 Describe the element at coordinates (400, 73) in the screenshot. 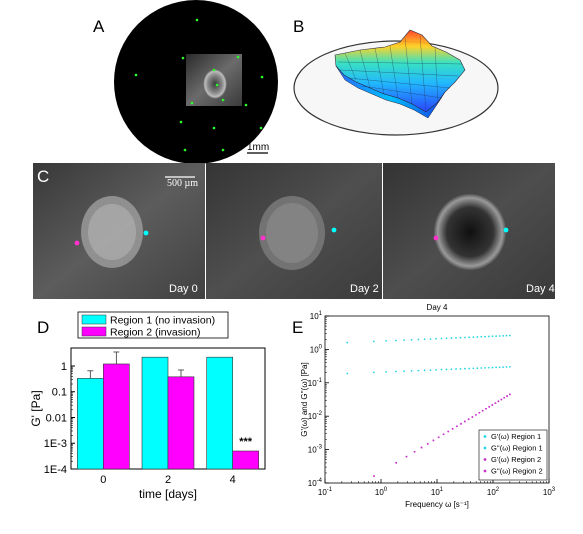

I see `surface-gridlines` at that location.